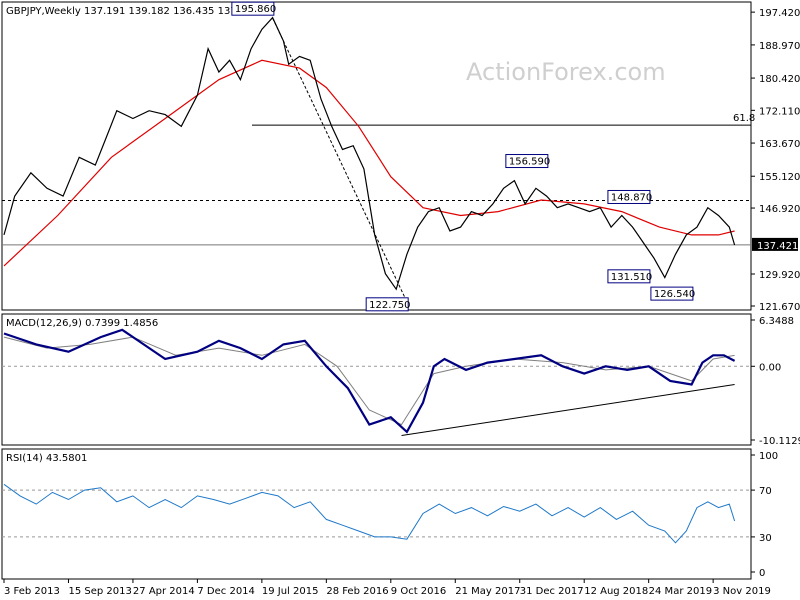 The height and width of the screenshot is (600, 800). What do you see at coordinates (32, 591) in the screenshot?
I see `x-tick-label: 3 Feb 2013` at bounding box center [32, 591].